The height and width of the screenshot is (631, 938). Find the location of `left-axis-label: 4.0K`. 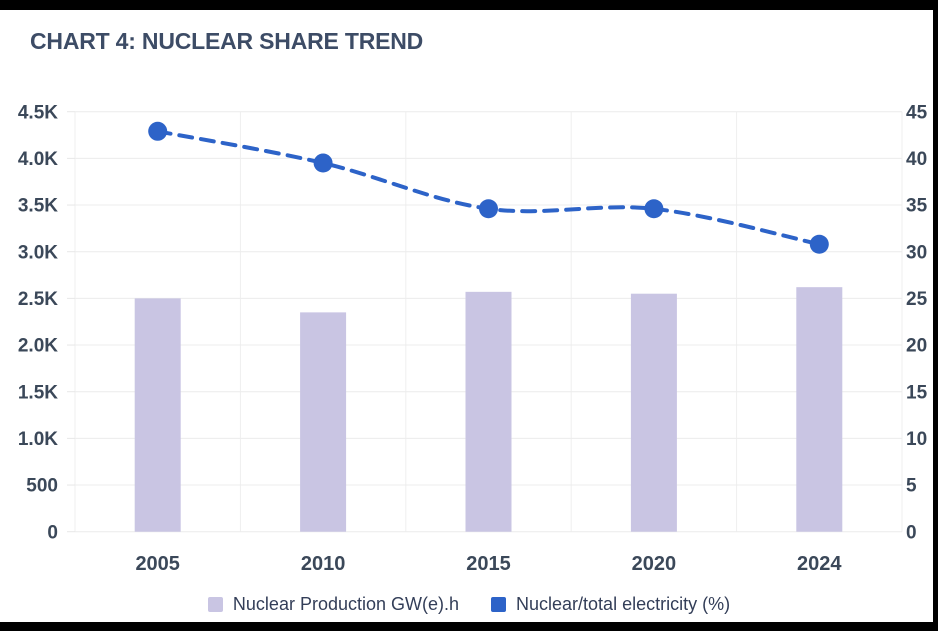

left-axis-label: 4.0K is located at coordinates (38, 159).